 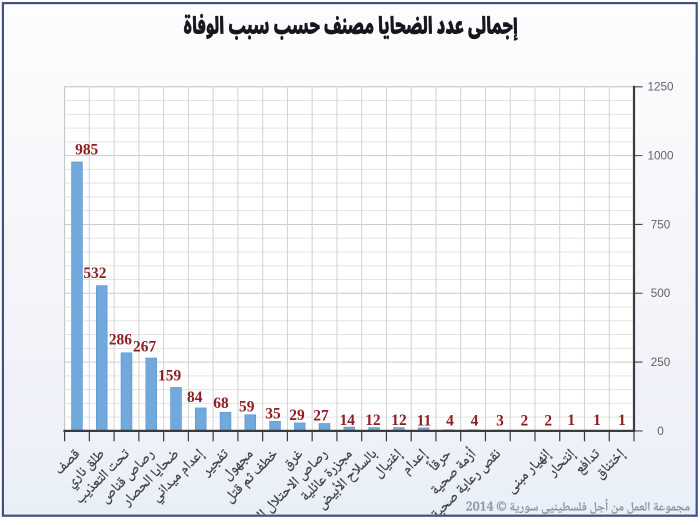 I want to click on svg-text: 286, so click(x=120, y=339).